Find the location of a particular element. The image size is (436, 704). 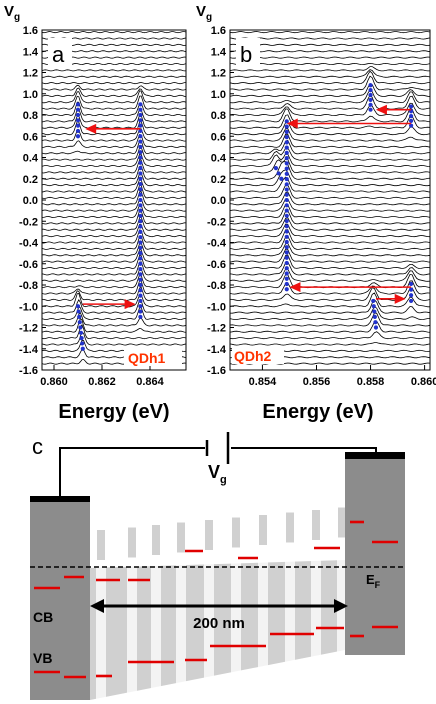

panel-b-peak-markers is located at coordinates (343, 206).